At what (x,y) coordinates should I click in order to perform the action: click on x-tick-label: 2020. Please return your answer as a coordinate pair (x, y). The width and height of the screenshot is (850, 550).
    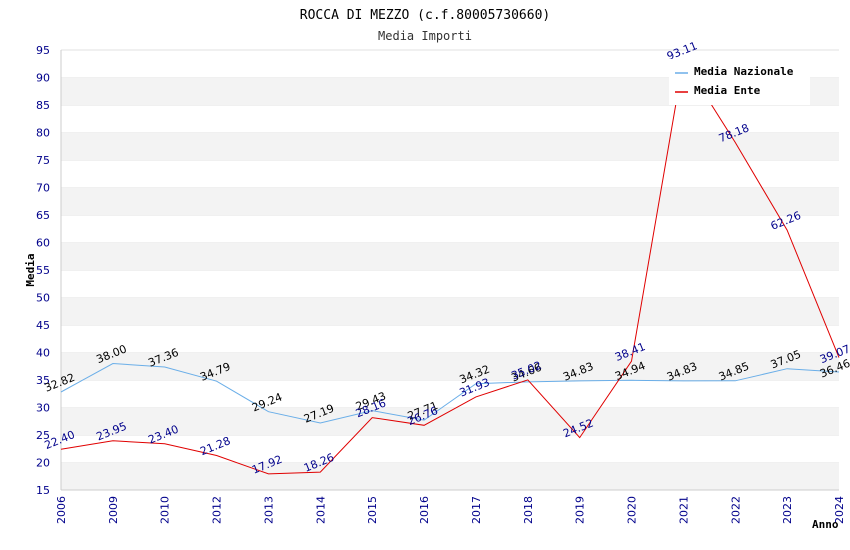
    Looking at the image, I should click on (632, 510).